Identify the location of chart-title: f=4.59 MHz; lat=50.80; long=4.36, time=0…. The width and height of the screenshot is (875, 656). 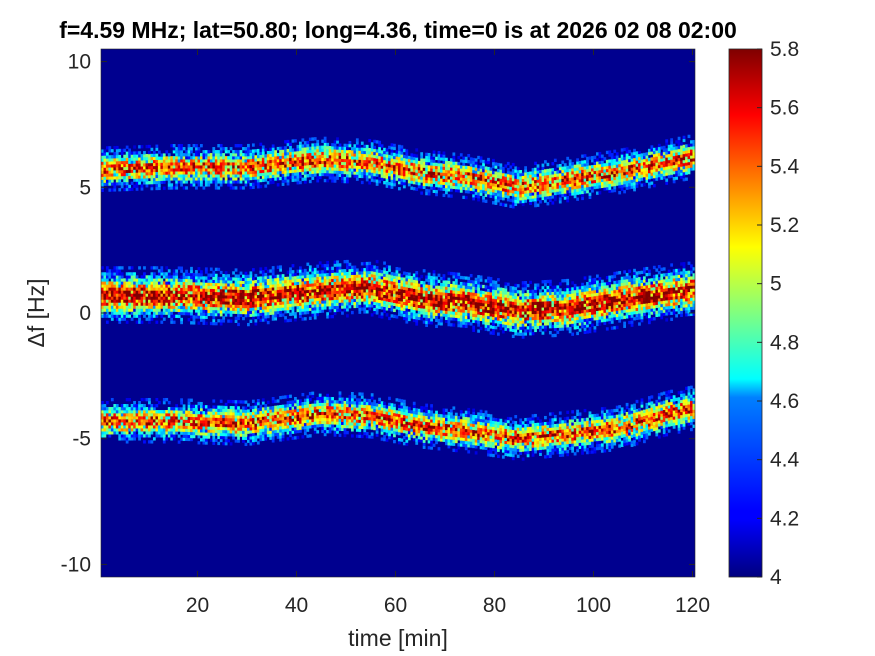
(398, 30).